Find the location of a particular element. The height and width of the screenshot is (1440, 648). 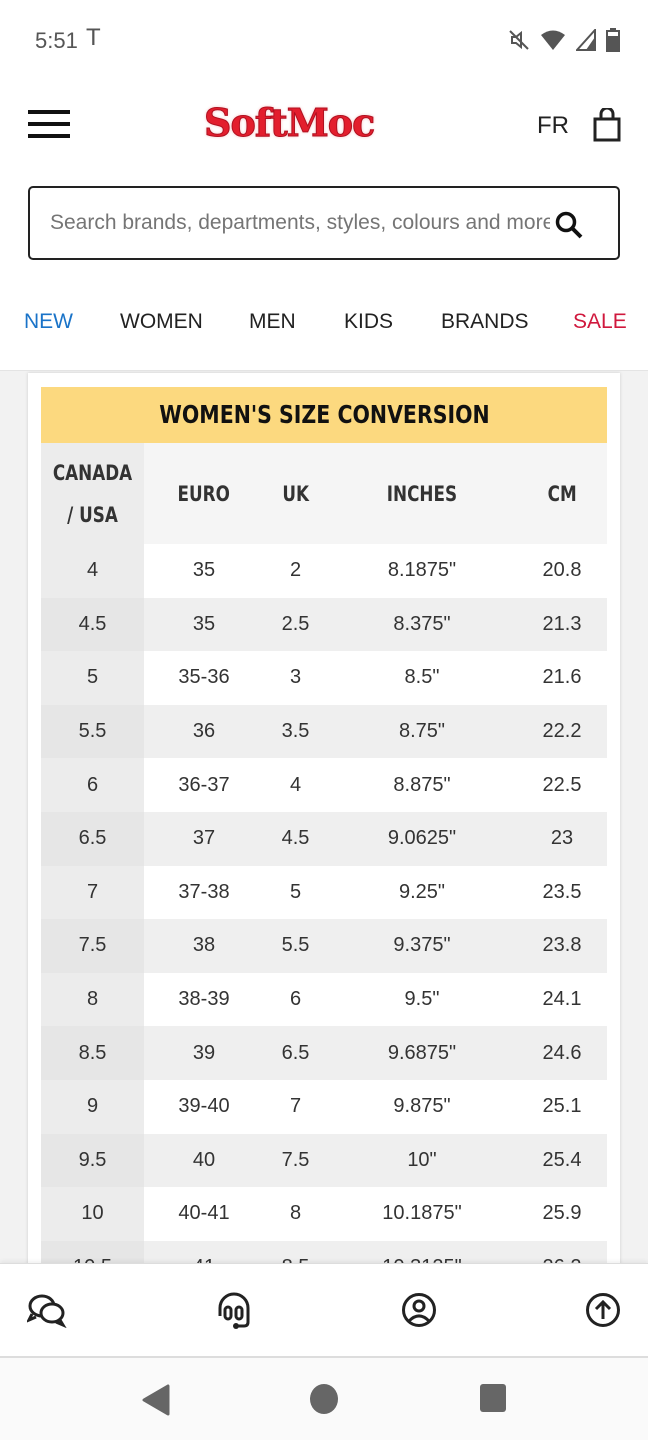

cell-uk: 6 is located at coordinates (295, 999).